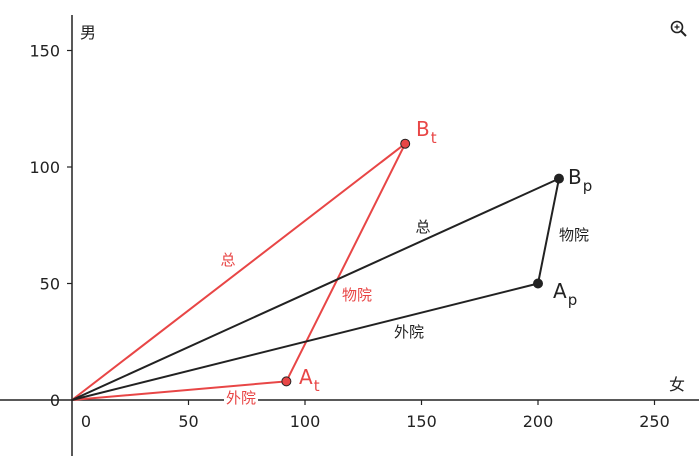  What do you see at coordinates (654, 421) in the screenshot?
I see `x-tick-label: 250` at bounding box center [654, 421].